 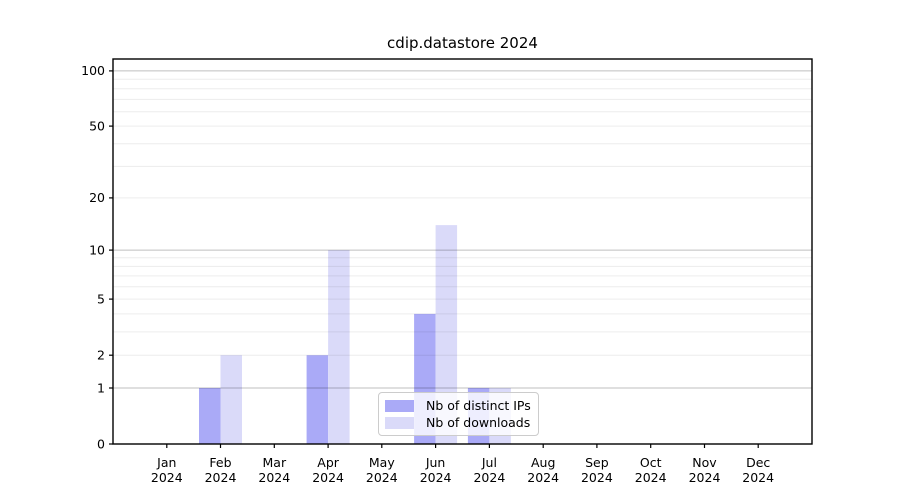 What do you see at coordinates (399, 405) in the screenshot?
I see `legend-swatch-distinct-ips` at bounding box center [399, 405].